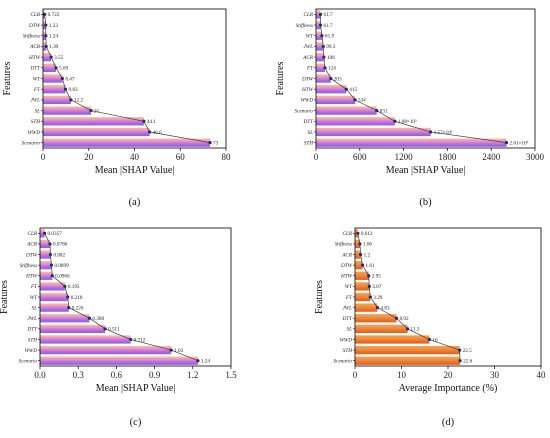 The height and width of the screenshot is (438, 550). I want to click on x-tick-label: 10, so click(402, 375).